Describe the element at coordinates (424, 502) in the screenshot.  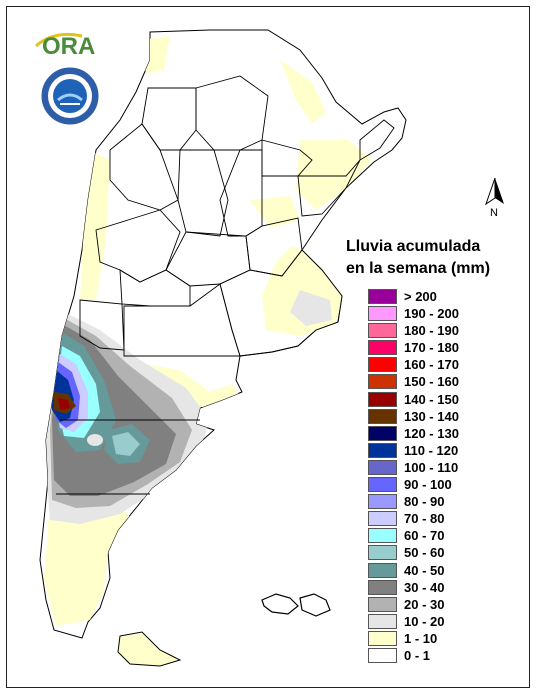
I see `legend-label: 80 - 90` at that location.